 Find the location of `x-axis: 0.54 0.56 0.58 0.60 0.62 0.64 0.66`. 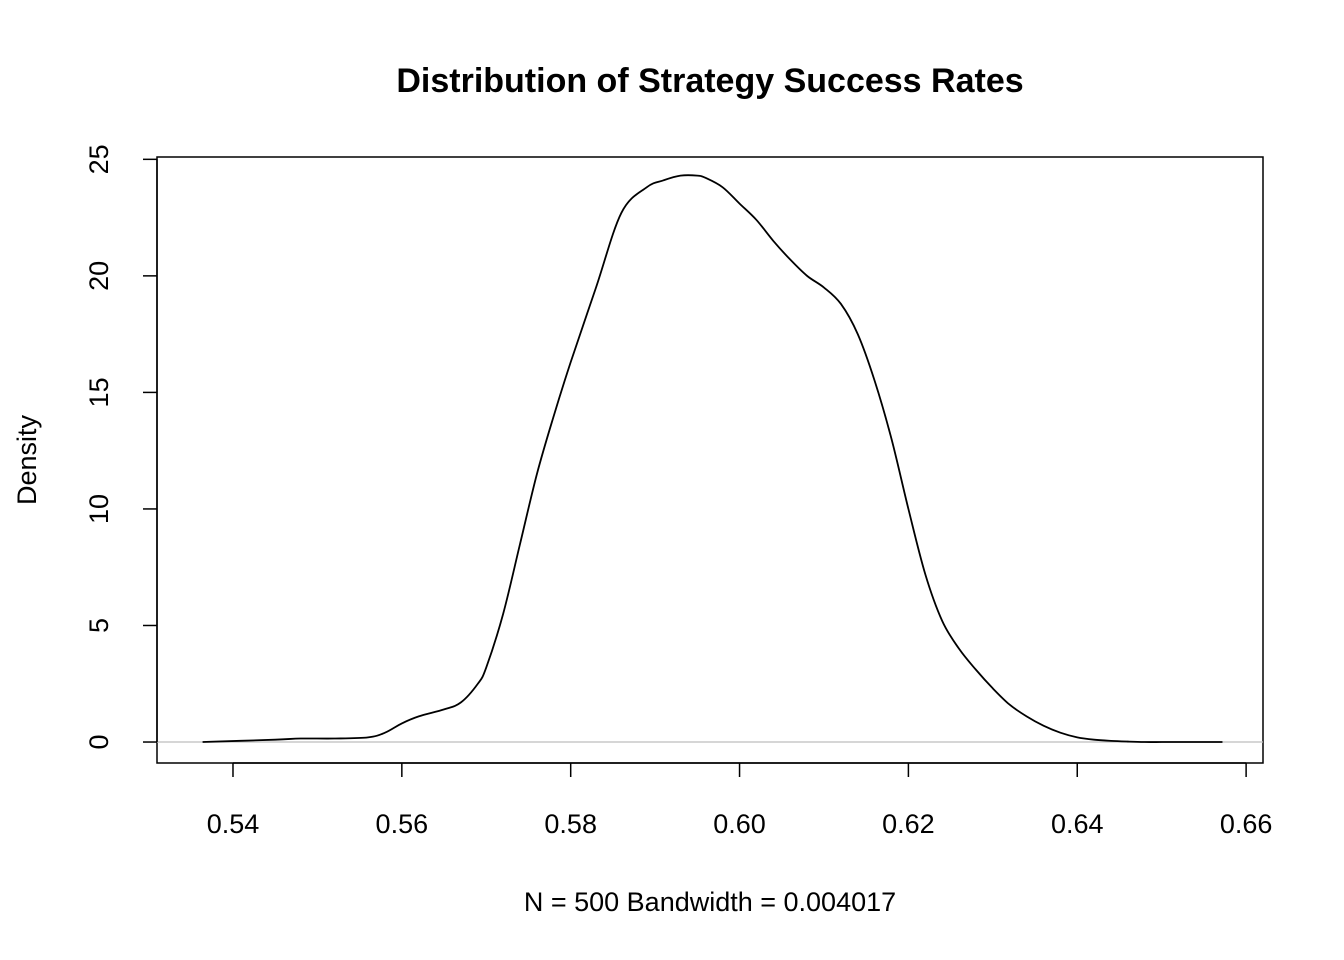

x-axis: 0.54 0.56 0.58 0.60 0.62 0.64 0.66 is located at coordinates (740, 800).